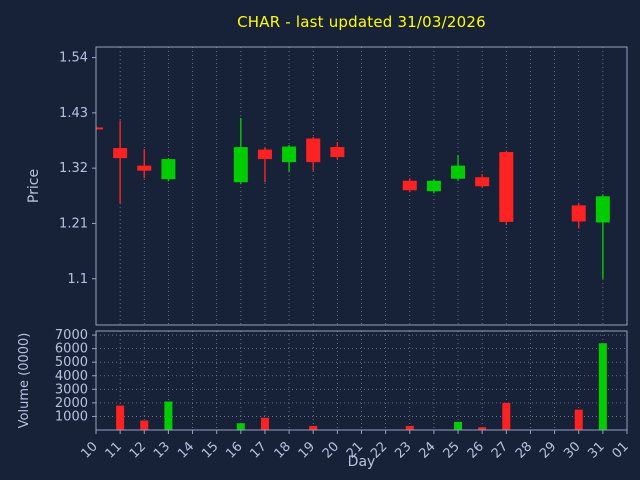 This screenshot has height=480, width=640. What do you see at coordinates (71, 335) in the screenshot?
I see `volume-tick-label: 7000` at bounding box center [71, 335].